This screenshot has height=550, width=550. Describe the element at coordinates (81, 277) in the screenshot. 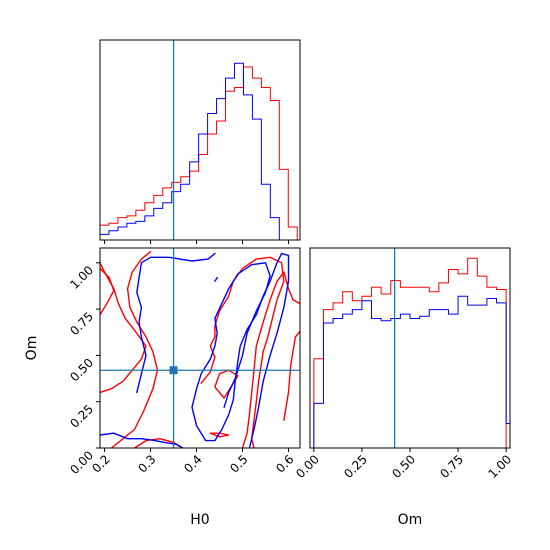

I see `contour-y-tick-label: 1.00` at that location.